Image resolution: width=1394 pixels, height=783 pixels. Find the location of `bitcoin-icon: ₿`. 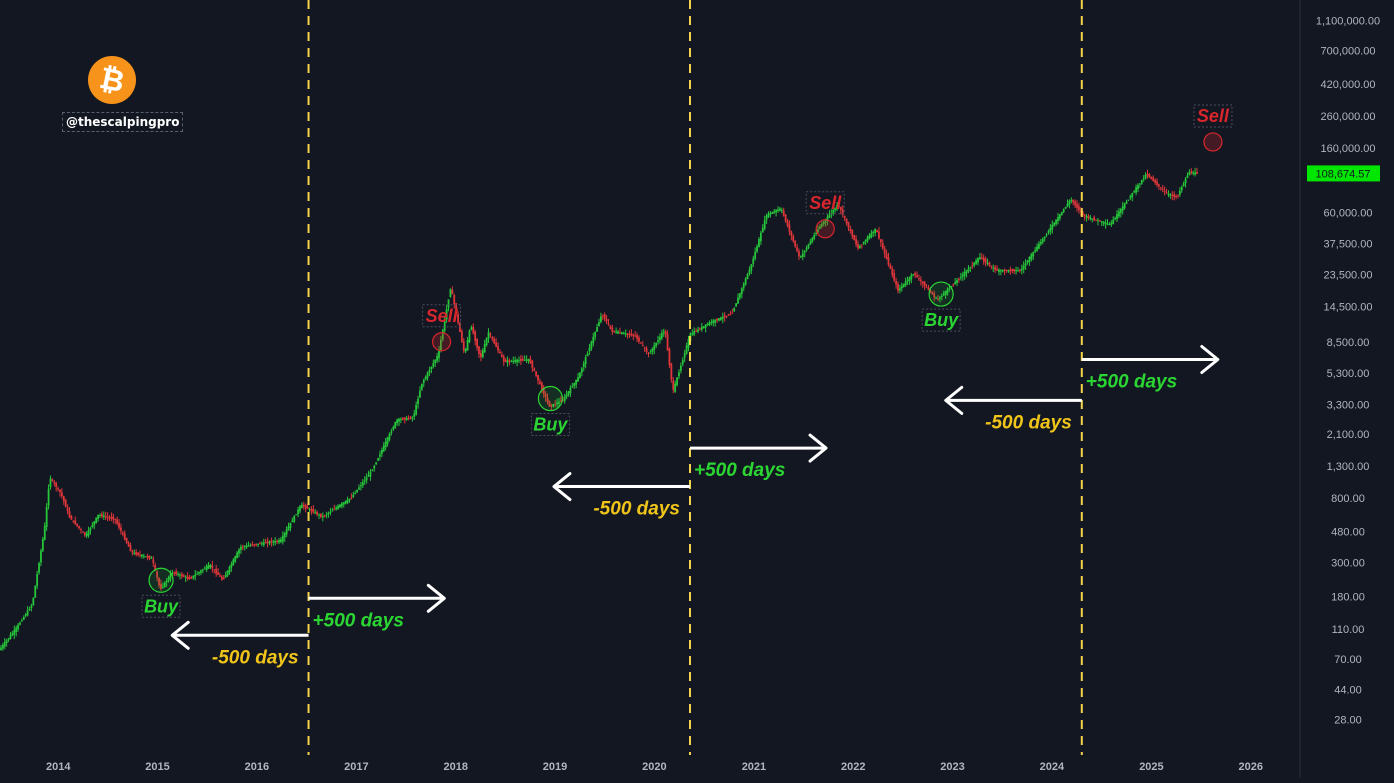

bitcoin-icon: ₿ is located at coordinates (112, 80).